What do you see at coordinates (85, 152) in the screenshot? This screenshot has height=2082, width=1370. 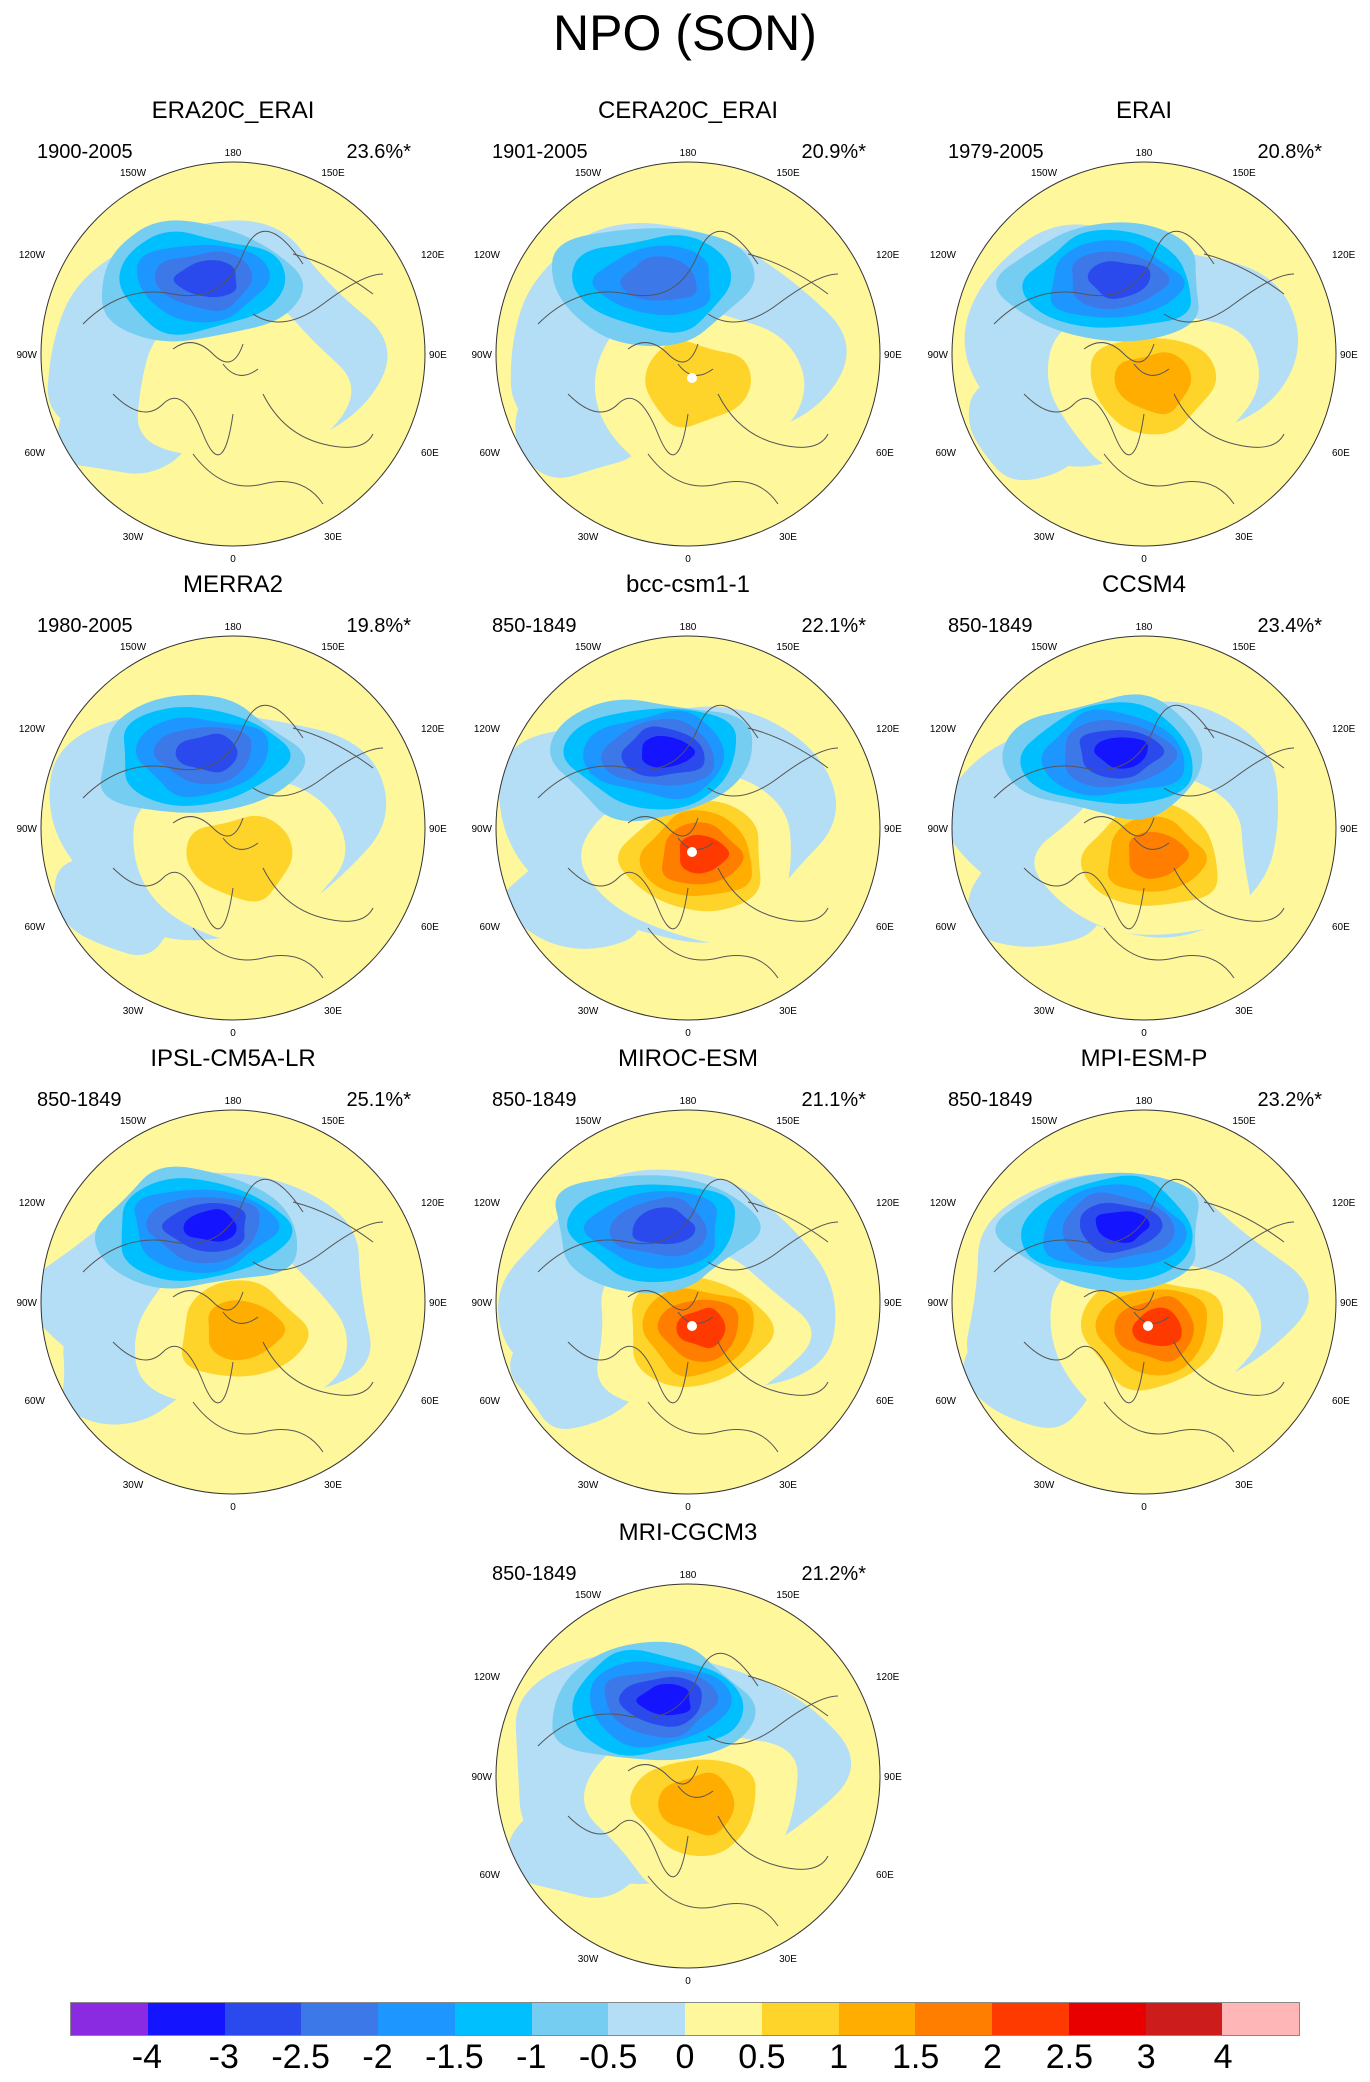 I see `panel-period: 1900-2005` at bounding box center [85, 152].